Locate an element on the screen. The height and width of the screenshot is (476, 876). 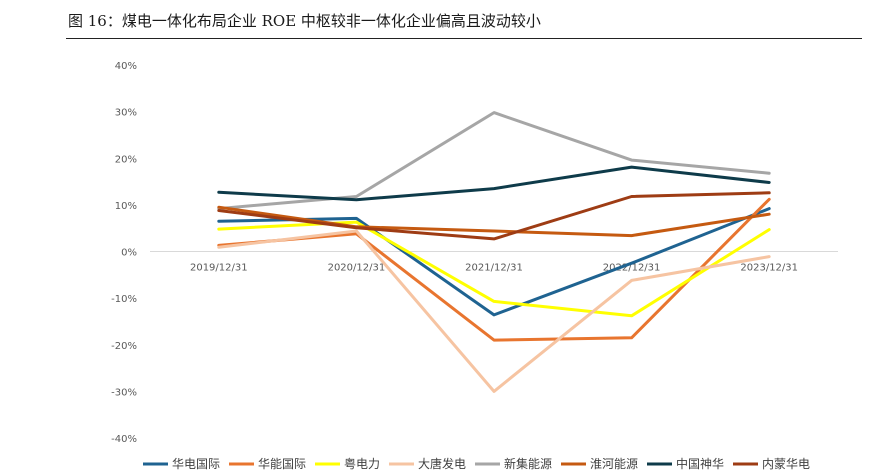
x-tick-label: 2021/12/31 is located at coordinates (494, 268).